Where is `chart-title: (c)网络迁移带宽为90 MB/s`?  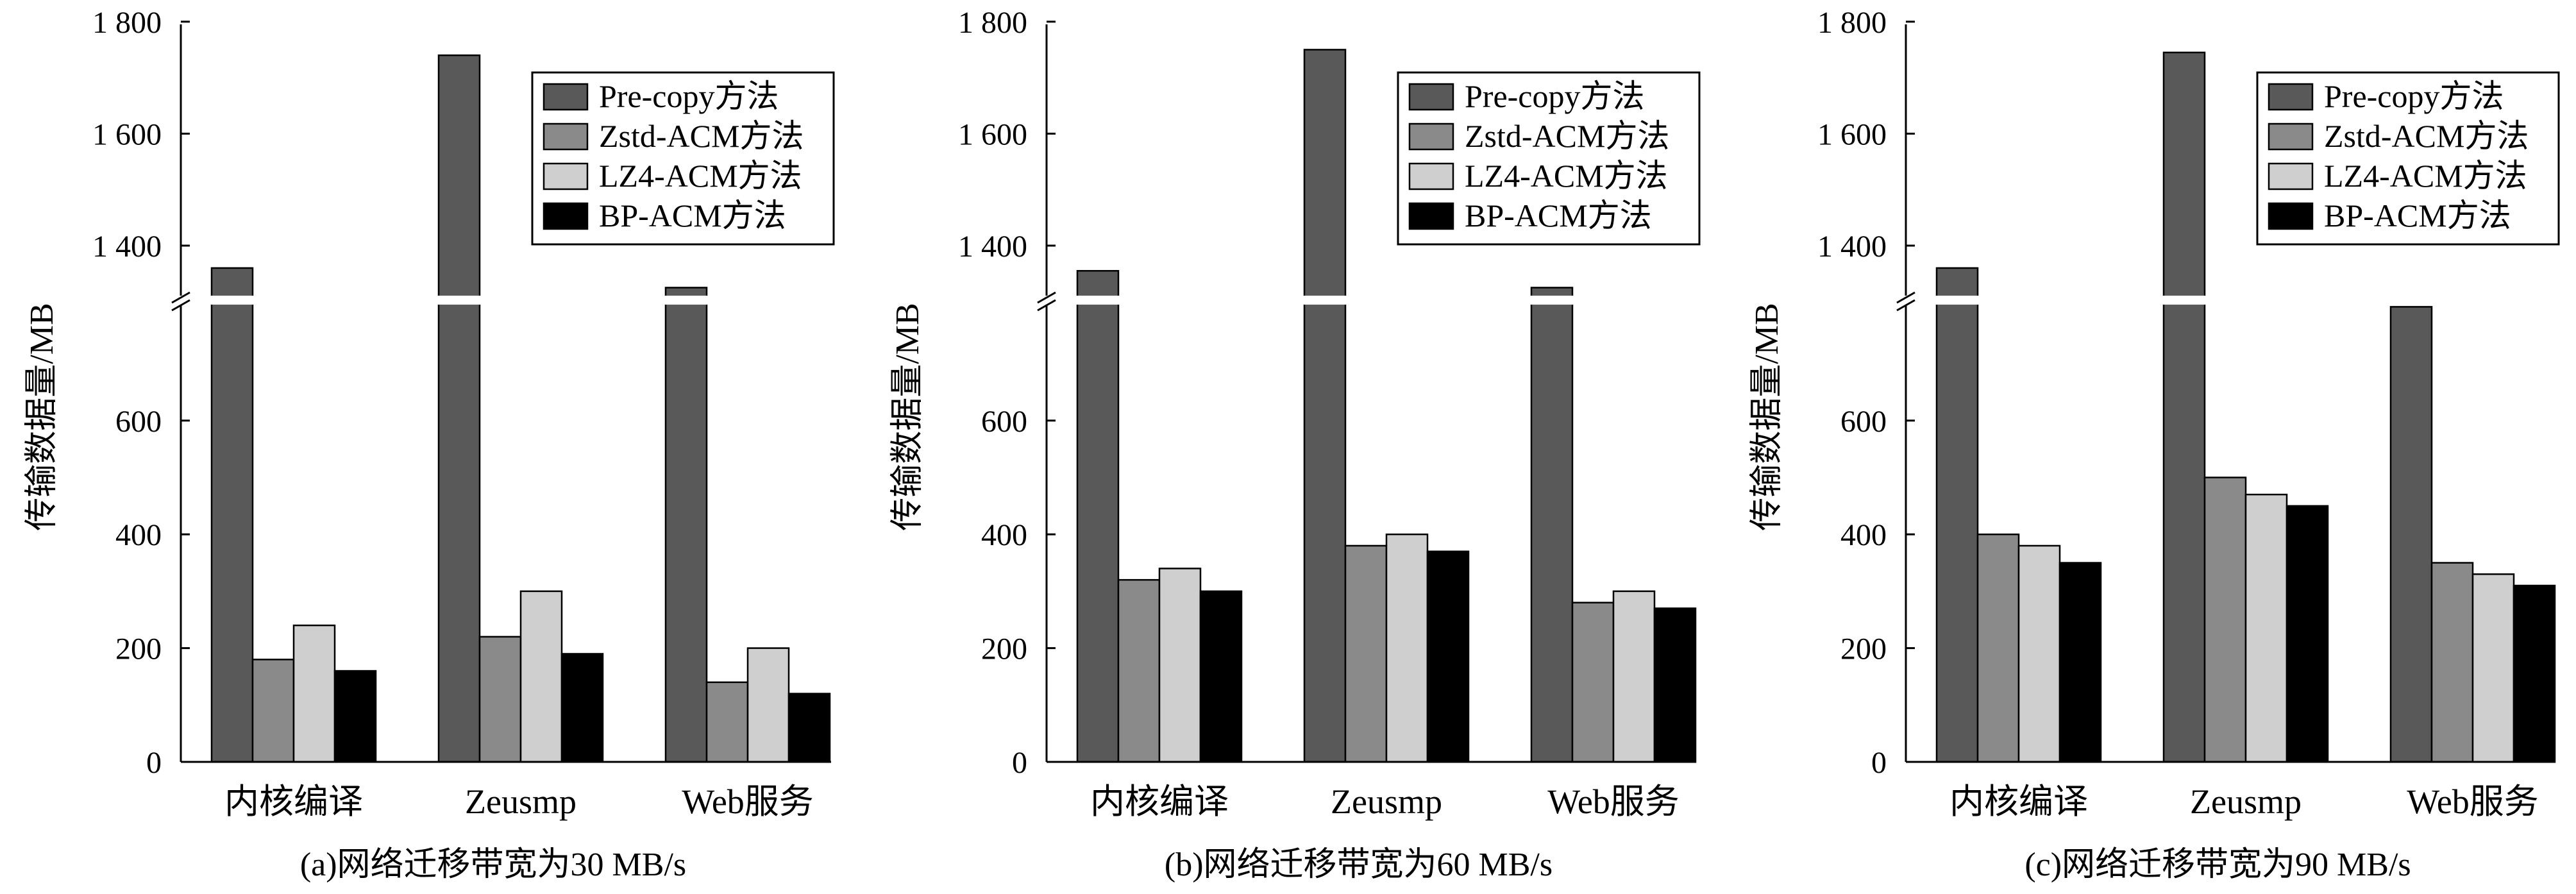 chart-title: (c)网络迁移带宽为90 MB/s is located at coordinates (2218, 865).